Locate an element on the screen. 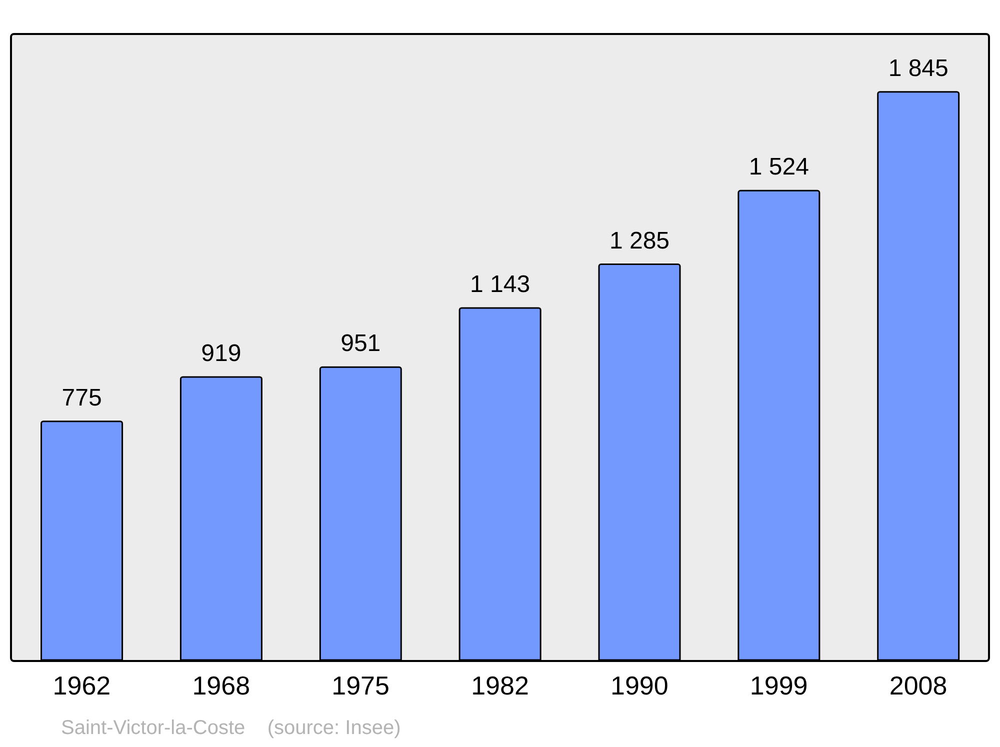 The width and height of the screenshot is (1000, 747). x-tick-label: 1990 is located at coordinates (639, 685).